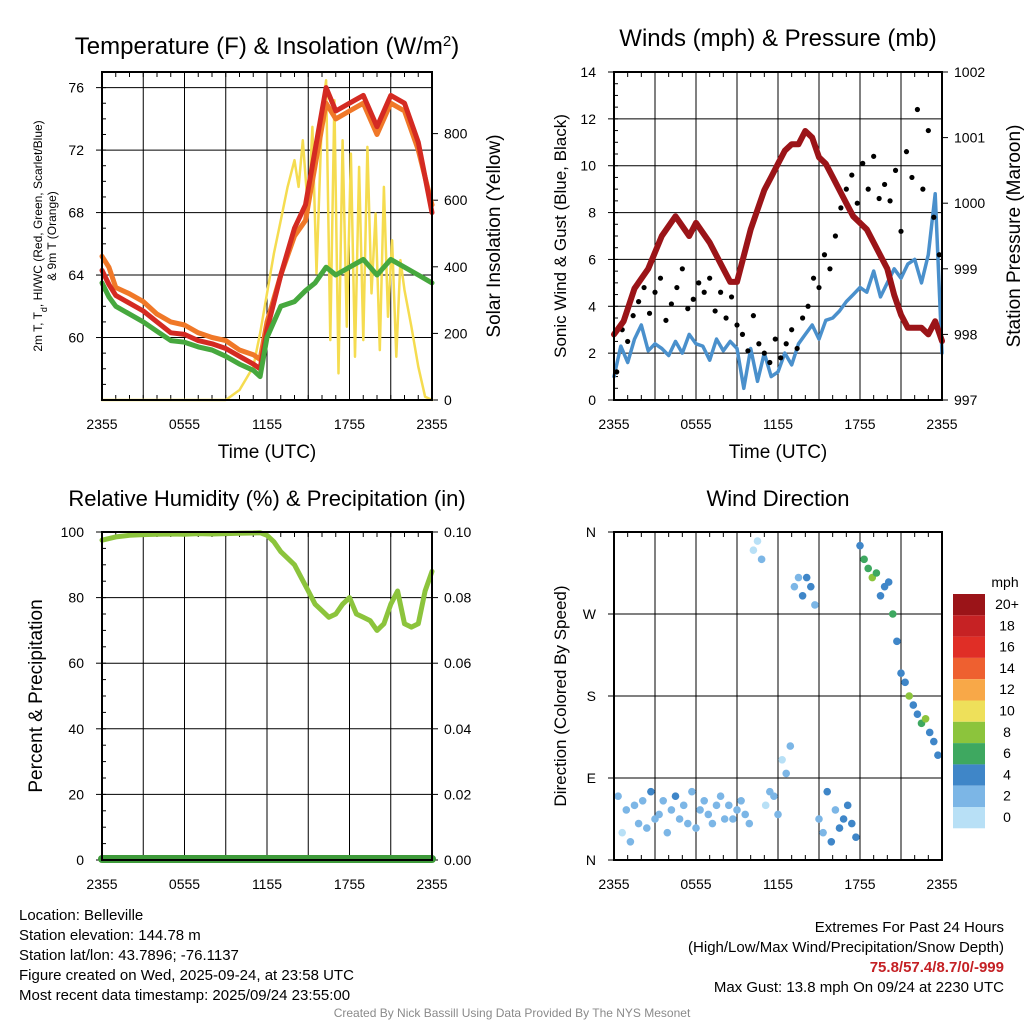 This screenshot has width=1024, height=1024. I want to click on colorbar-label: 16, so click(1007, 647).